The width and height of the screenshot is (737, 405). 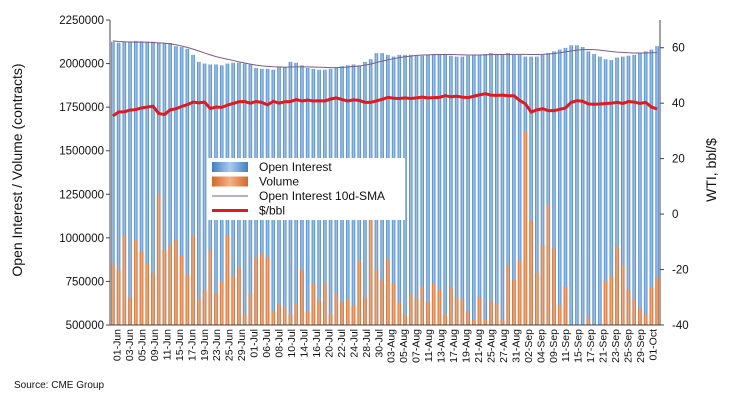 I want to click on x-tick-label: 23-Jun, so click(x=217, y=345).